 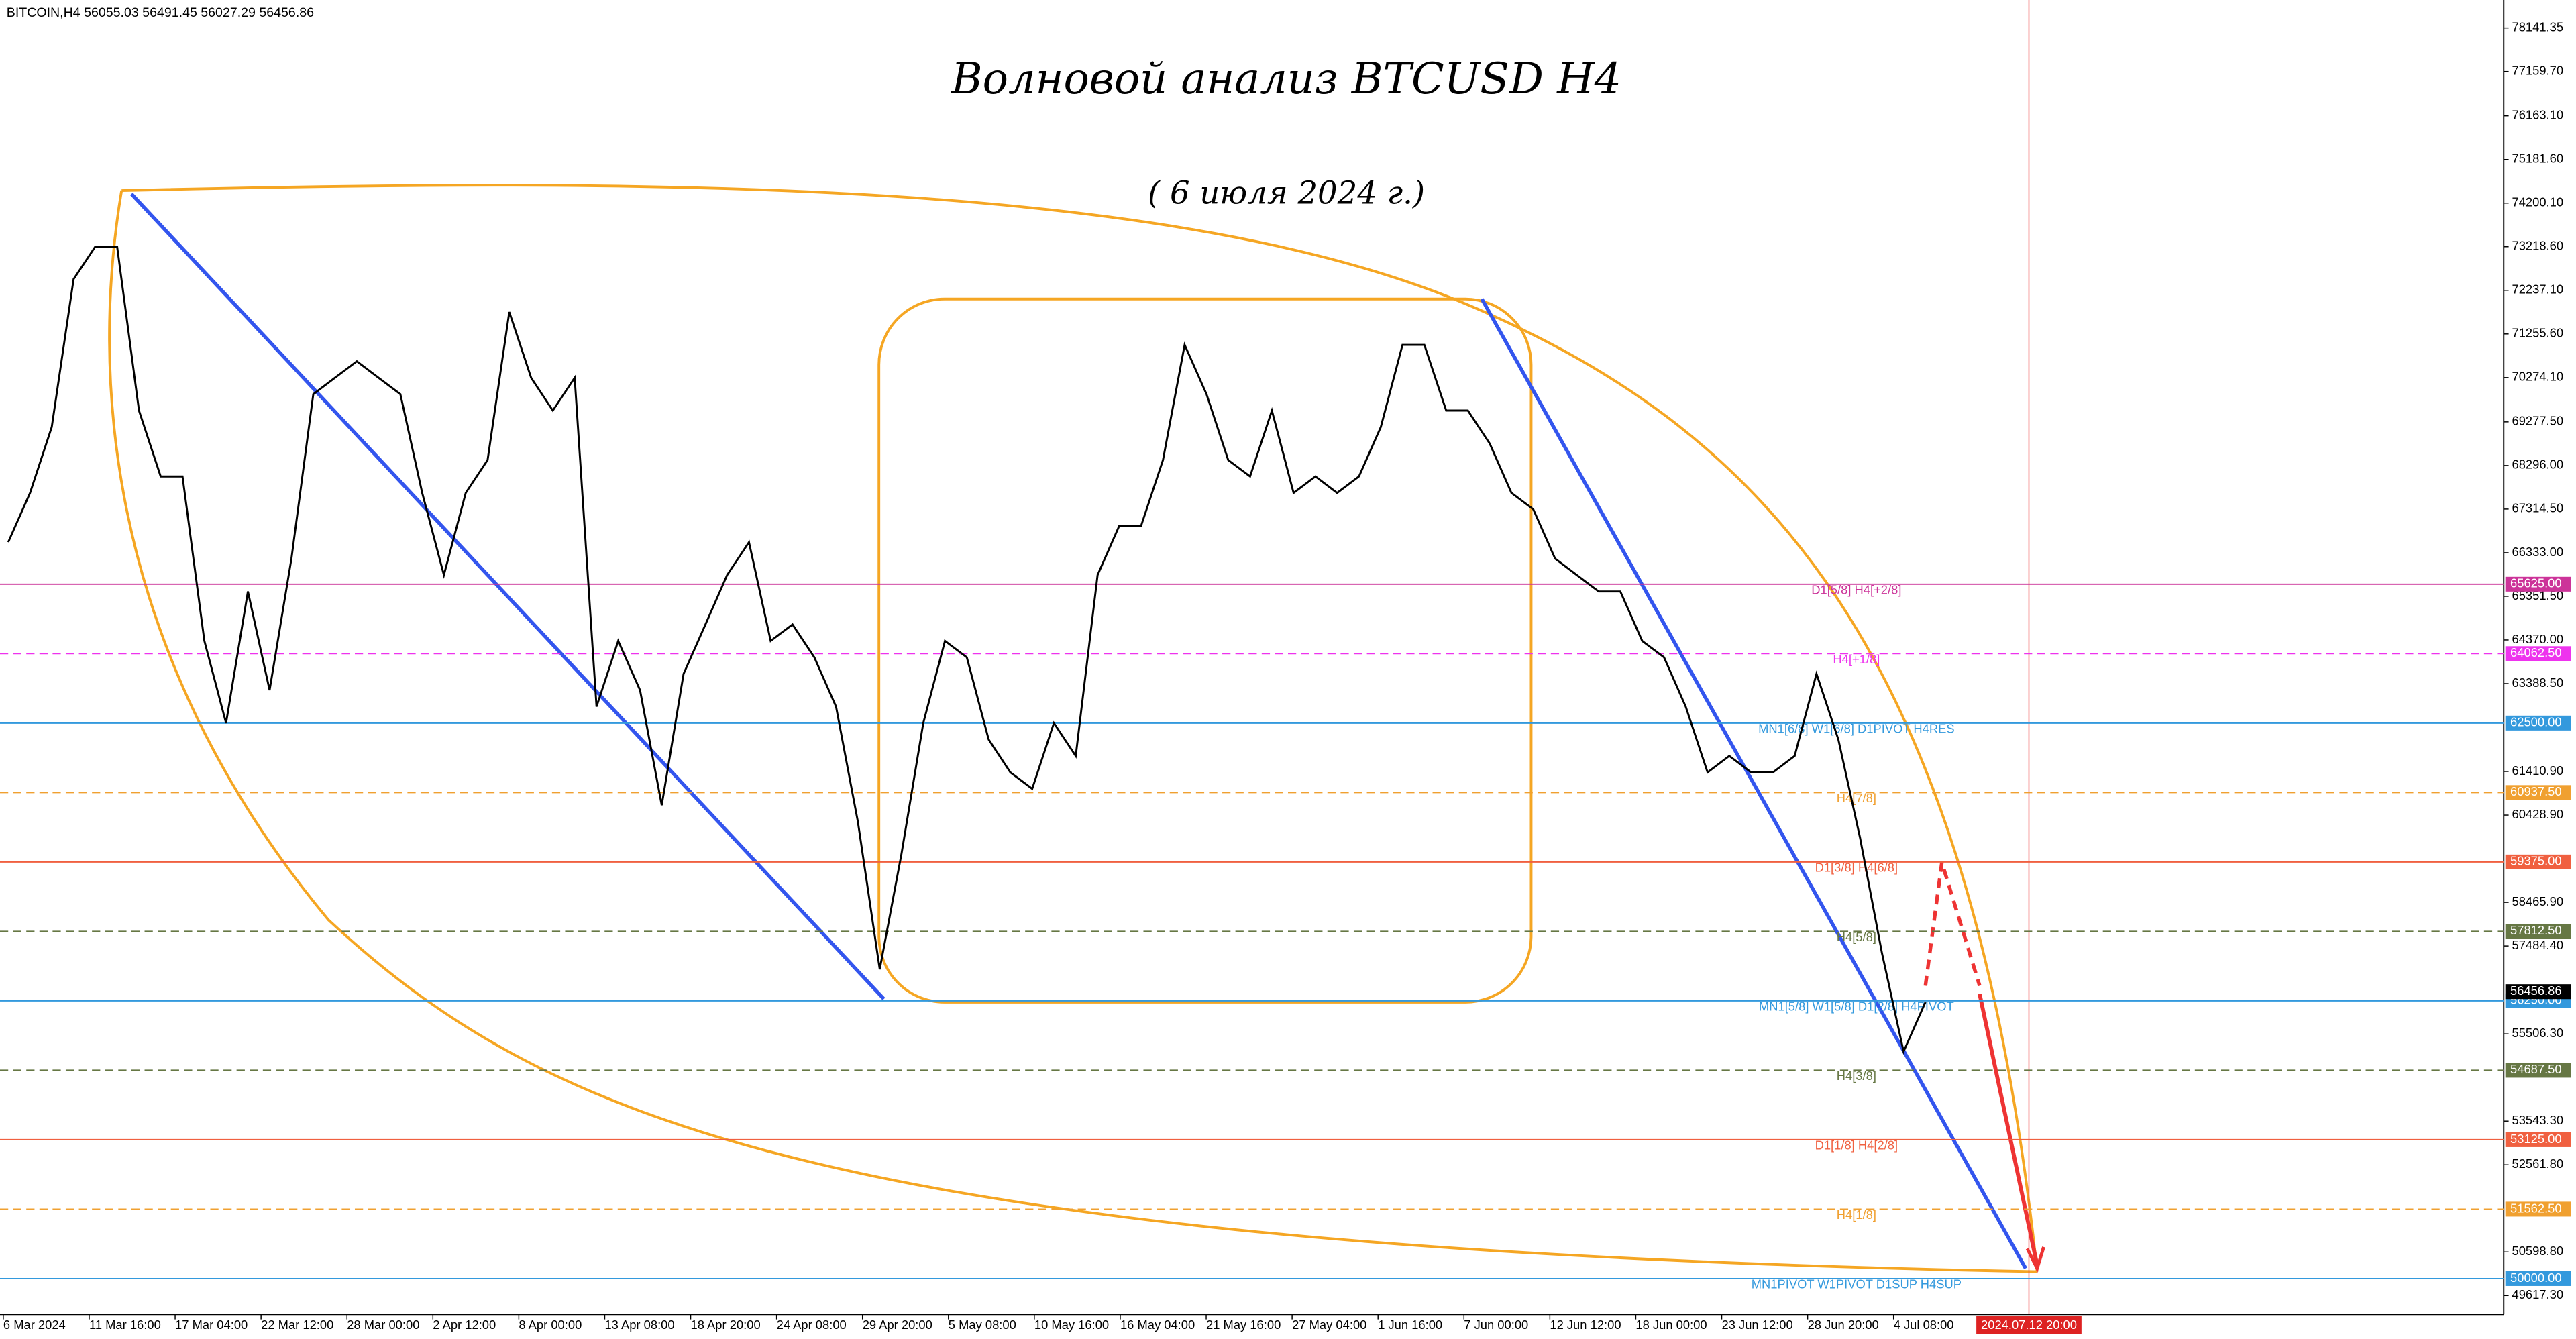 What do you see at coordinates (982, 1325) in the screenshot?
I see `x-tick-label: 5 May 08:00` at bounding box center [982, 1325].